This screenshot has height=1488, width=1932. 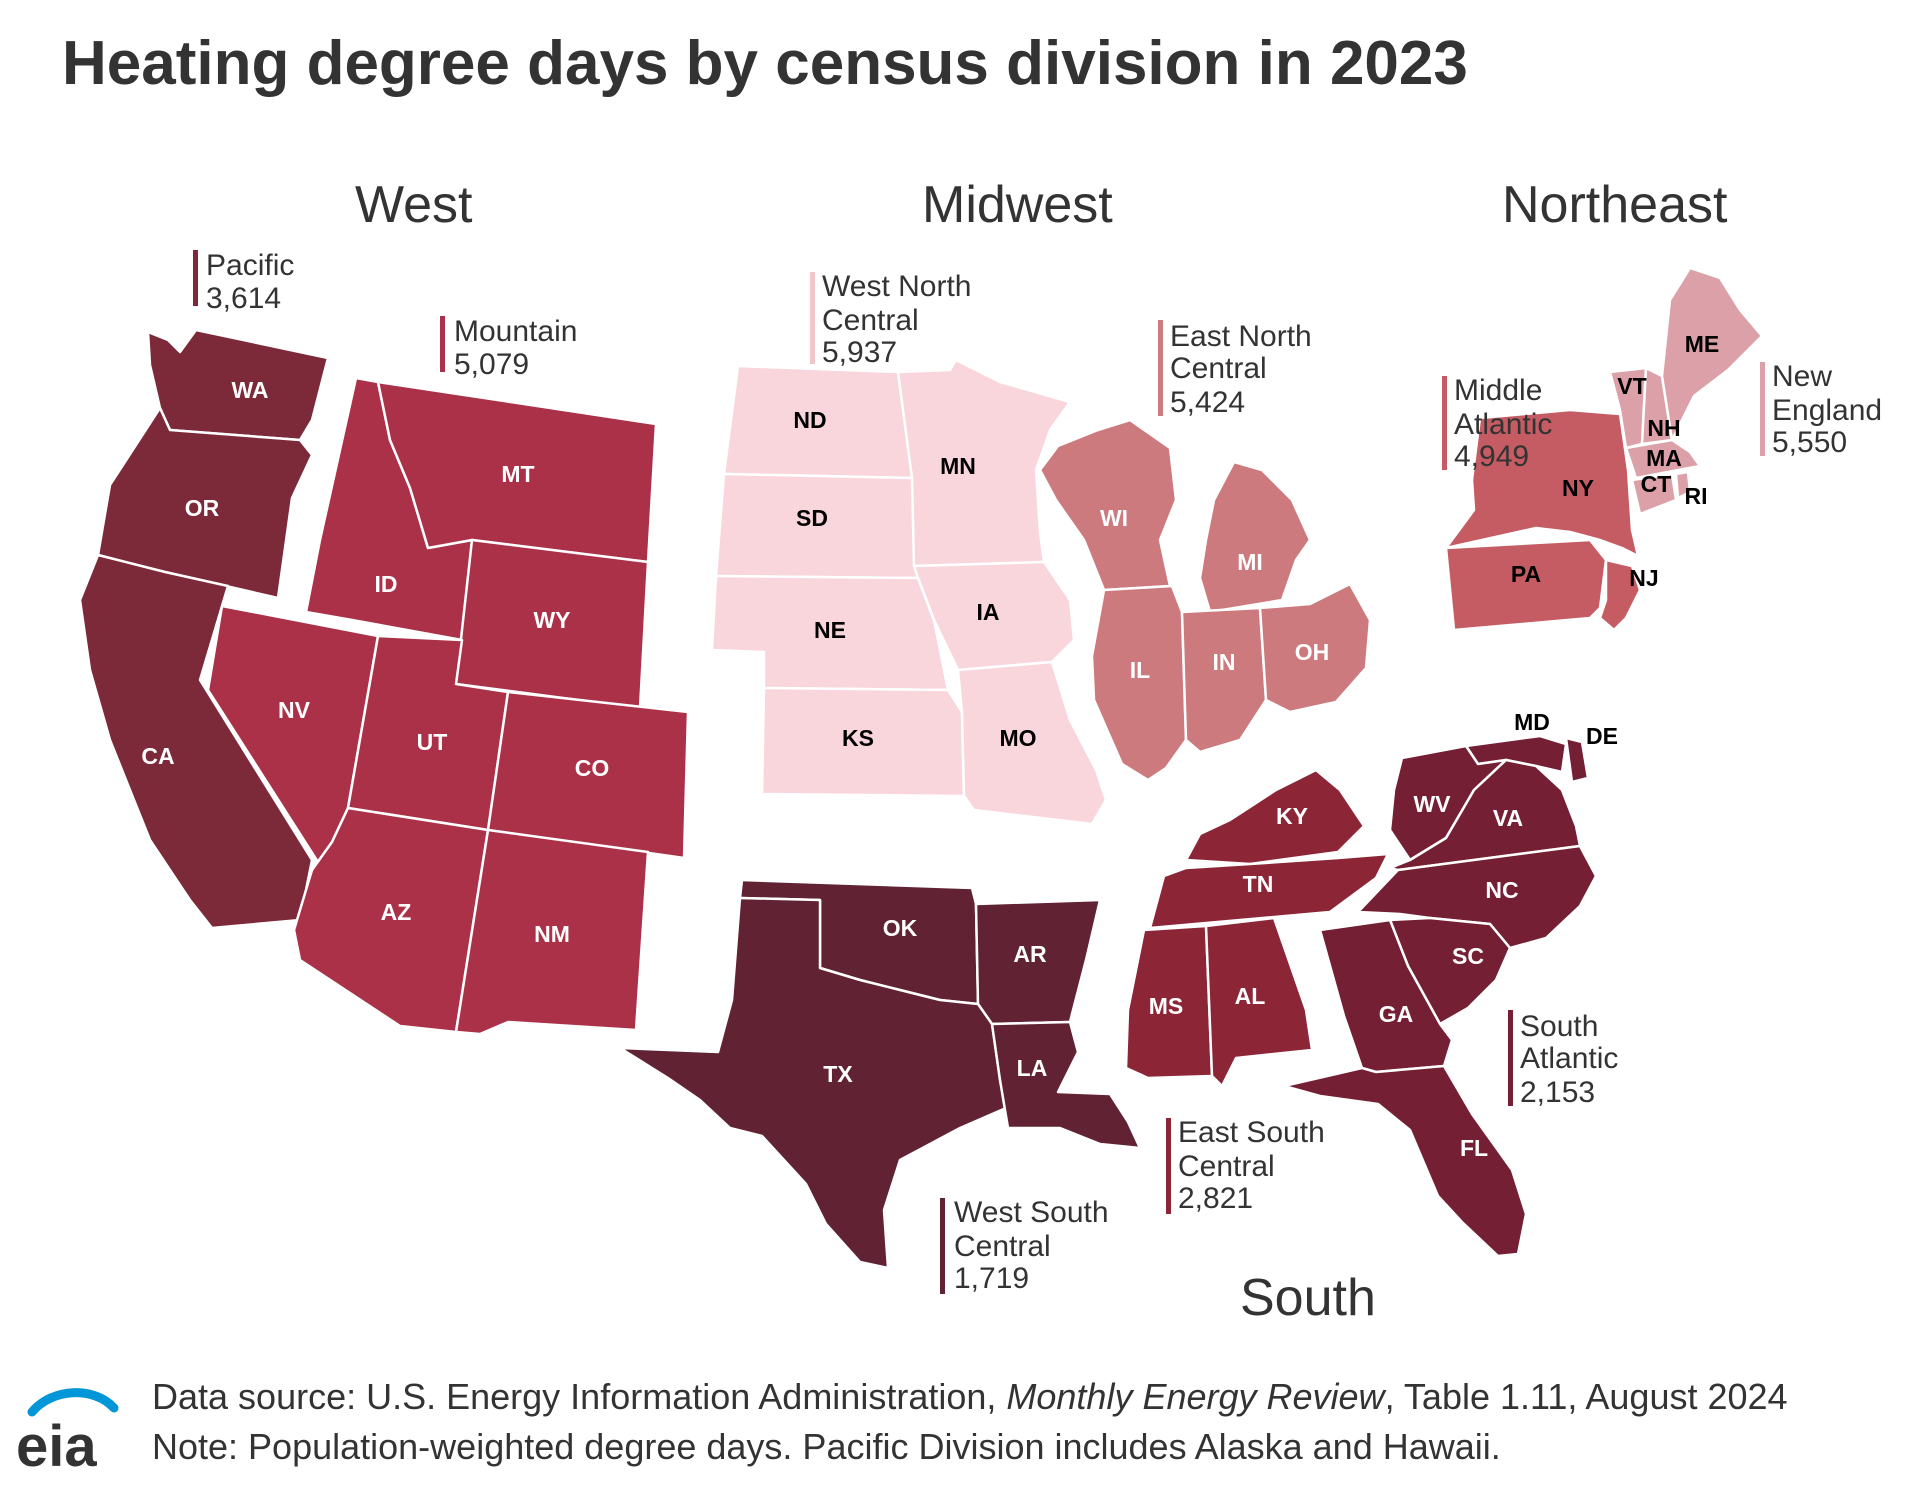 I want to click on state-MN, so click(x=984, y=463).